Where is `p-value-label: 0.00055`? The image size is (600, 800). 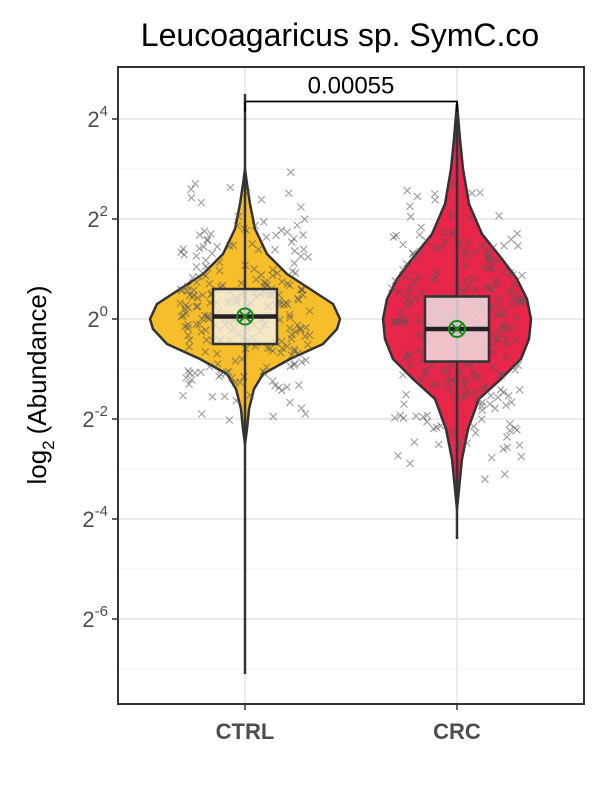 p-value-label: 0.00055 is located at coordinates (351, 86).